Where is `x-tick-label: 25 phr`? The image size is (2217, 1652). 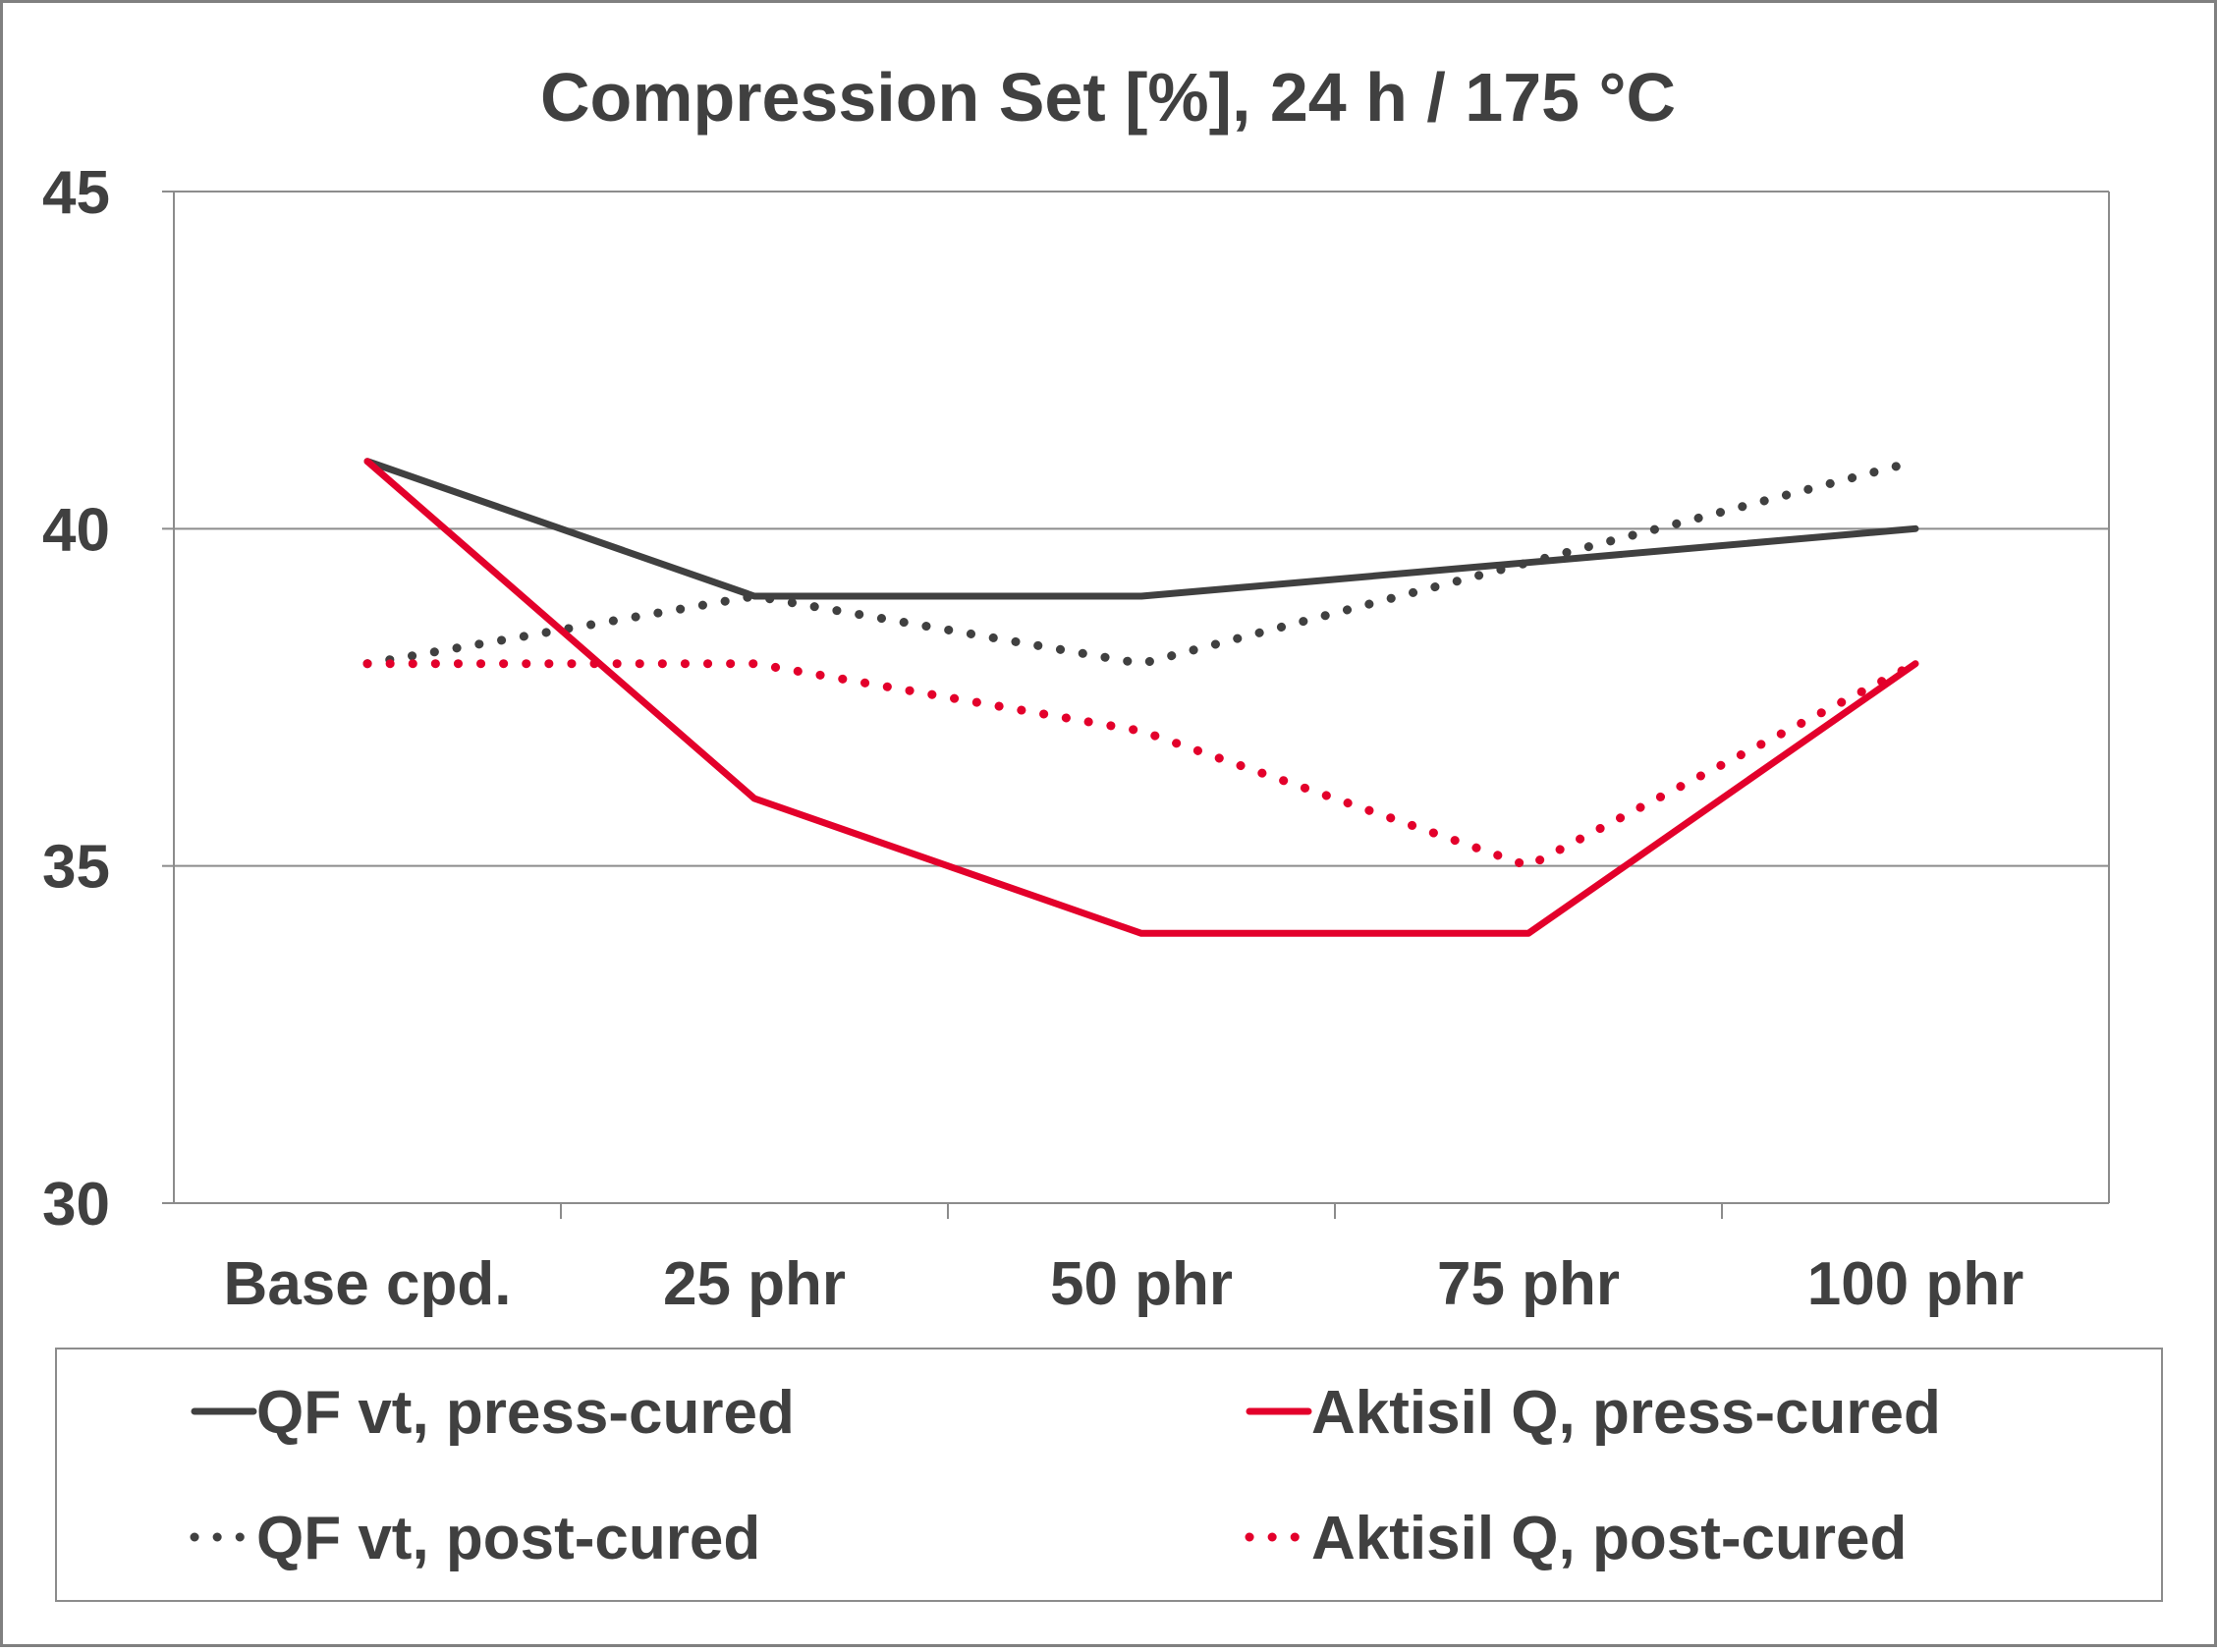
x-tick-label: 25 phr is located at coordinates (755, 1284).